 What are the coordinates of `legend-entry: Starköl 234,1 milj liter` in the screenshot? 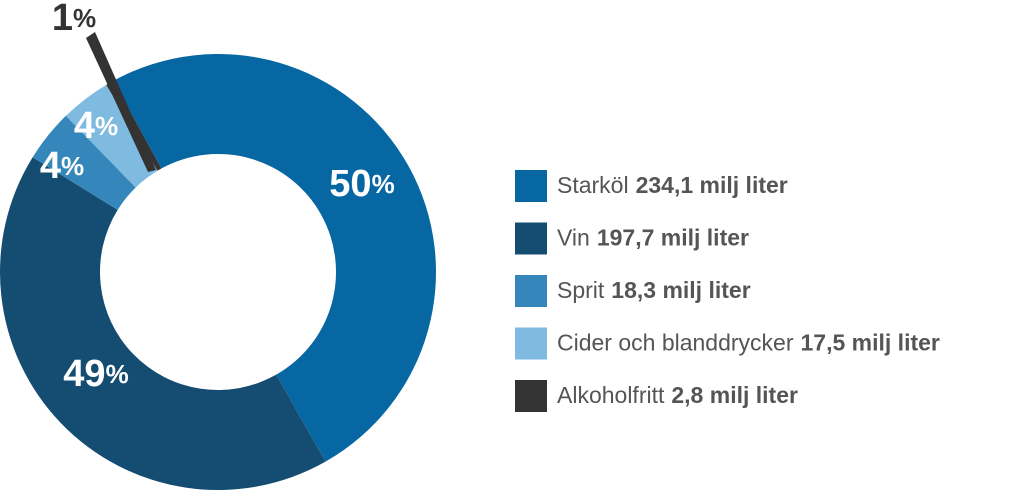 It's located at (672, 185).